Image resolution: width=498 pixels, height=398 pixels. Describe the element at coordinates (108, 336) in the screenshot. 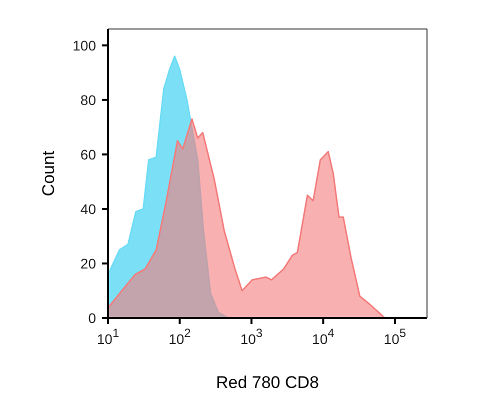

I see `x-tick-label: 10$^{1}$` at that location.